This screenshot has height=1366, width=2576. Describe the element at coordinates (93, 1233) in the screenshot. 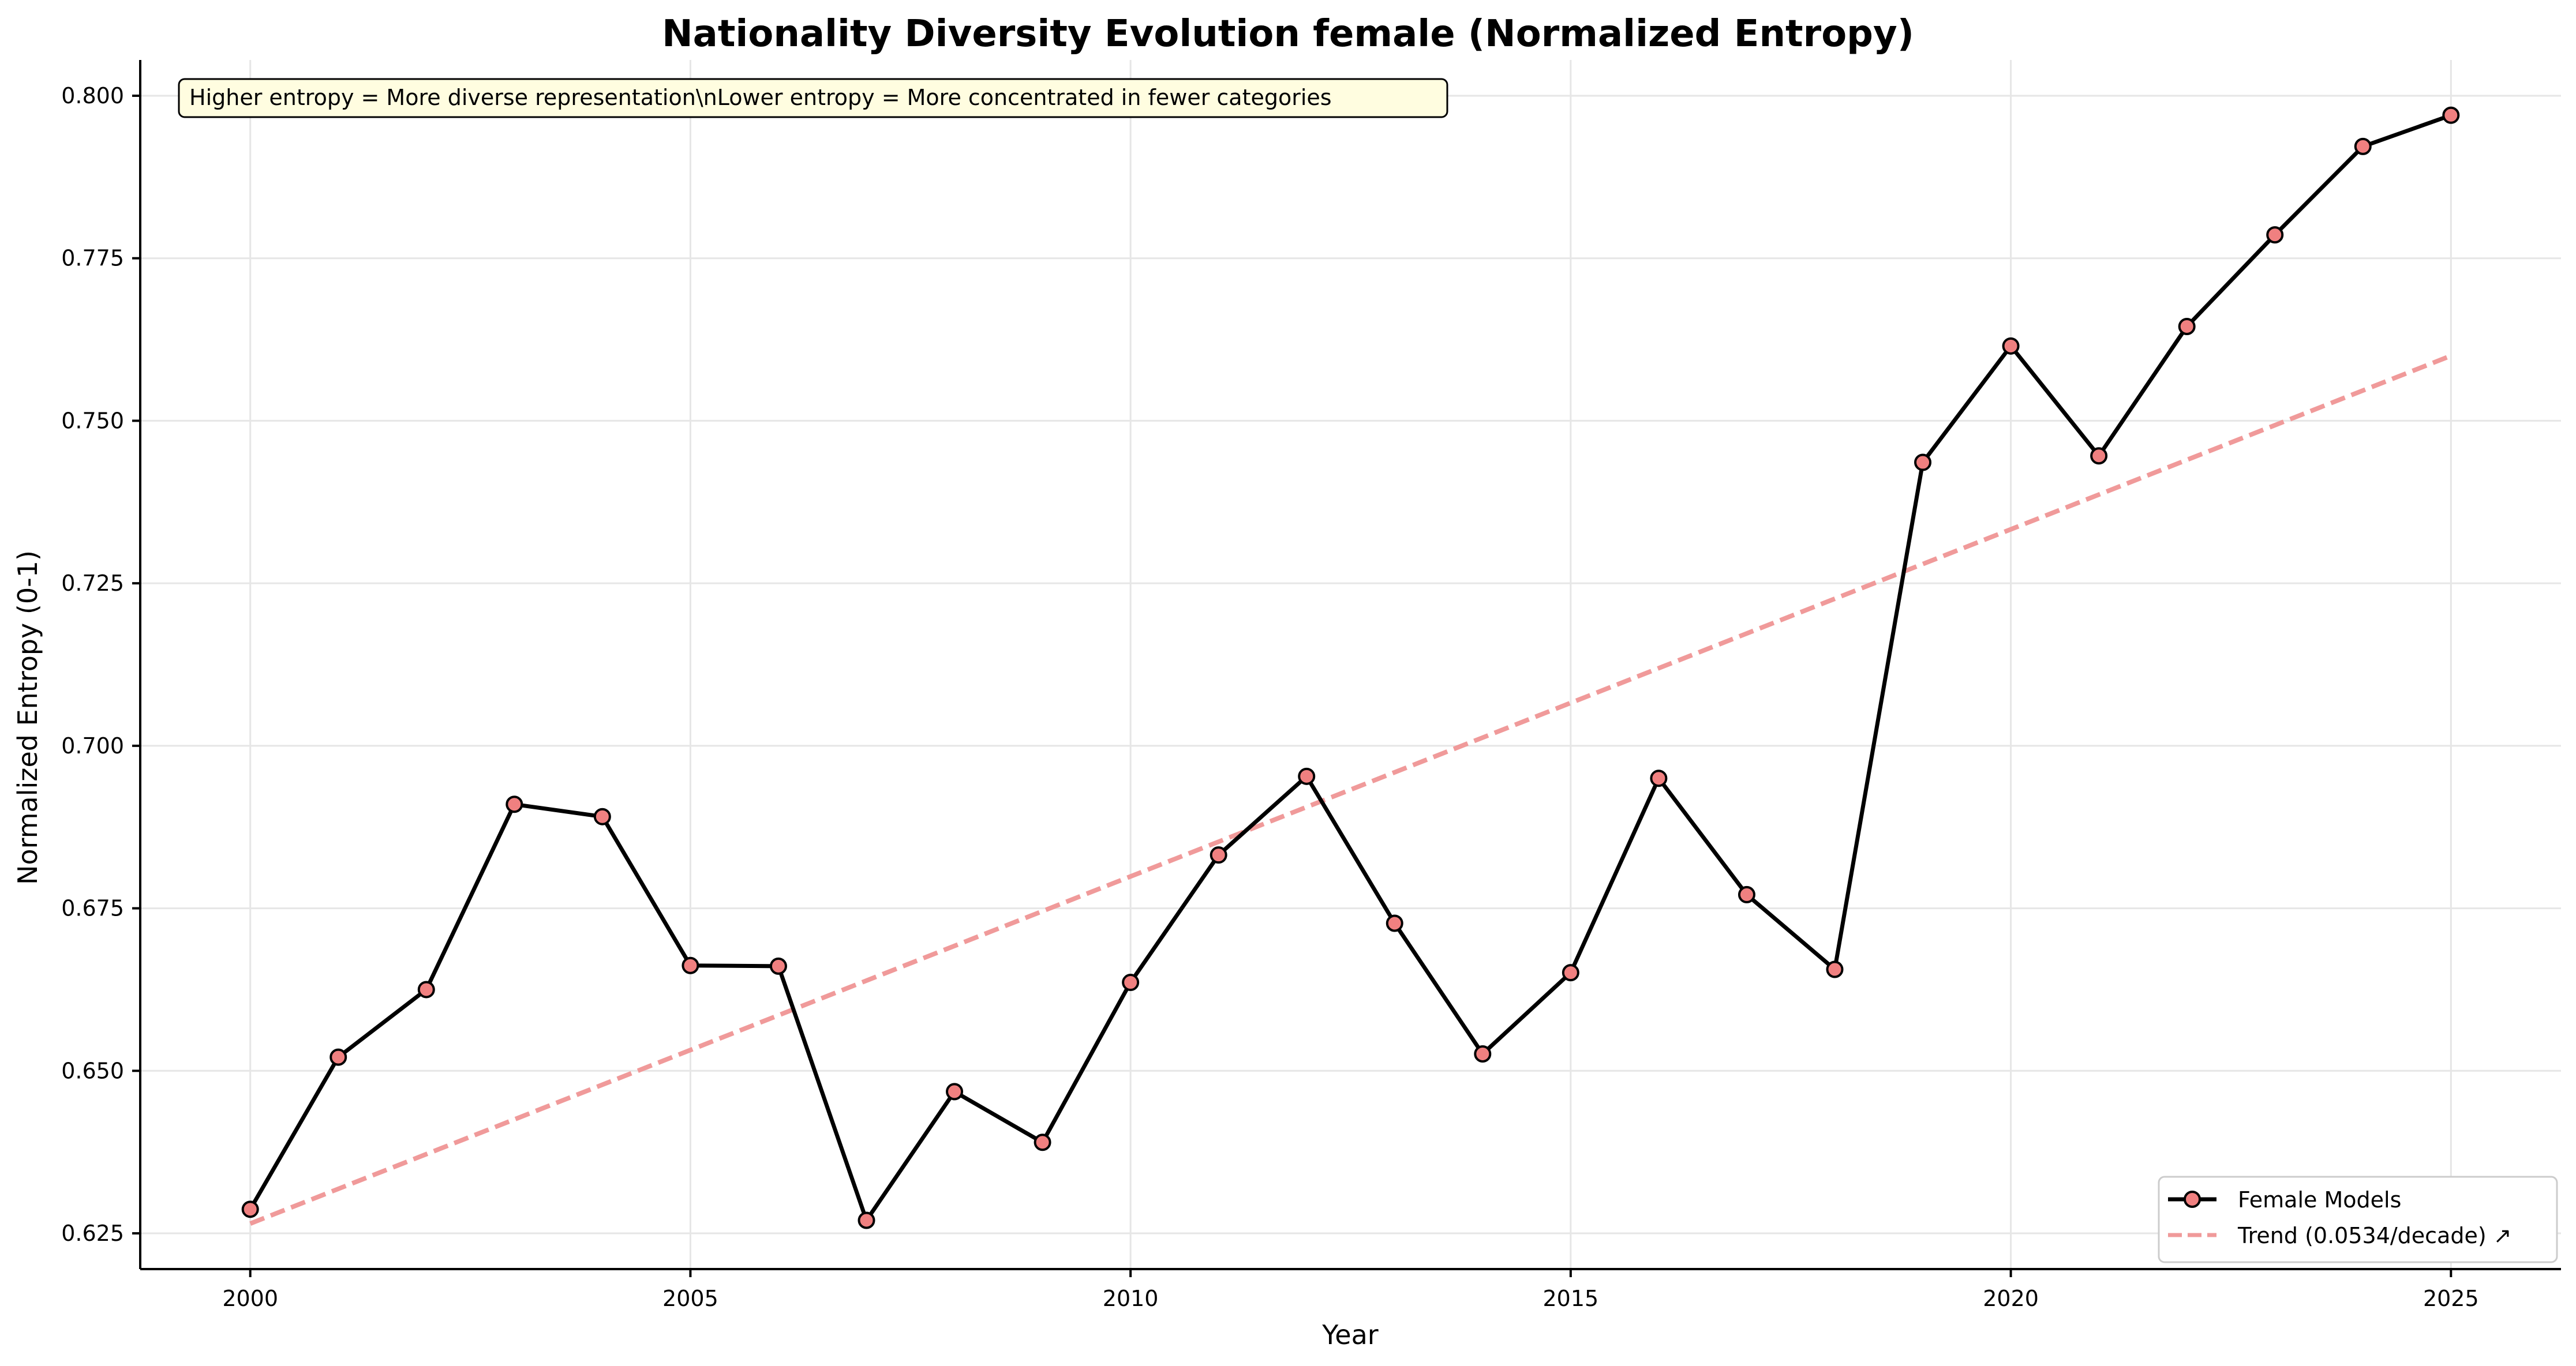

I see `y-tick-label: 0.625` at that location.